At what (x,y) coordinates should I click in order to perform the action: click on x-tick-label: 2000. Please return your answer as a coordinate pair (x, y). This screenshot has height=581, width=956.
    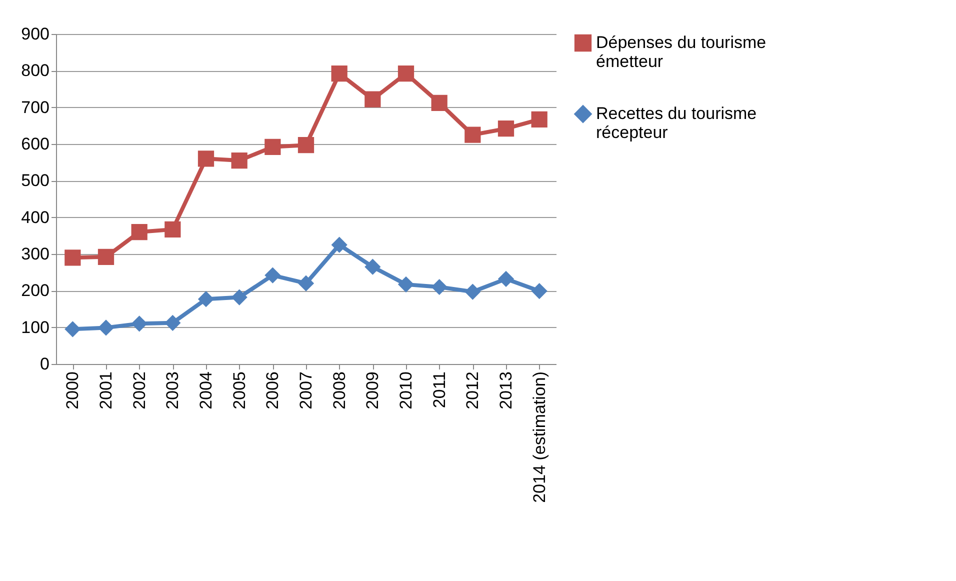
    Looking at the image, I should click on (72, 391).